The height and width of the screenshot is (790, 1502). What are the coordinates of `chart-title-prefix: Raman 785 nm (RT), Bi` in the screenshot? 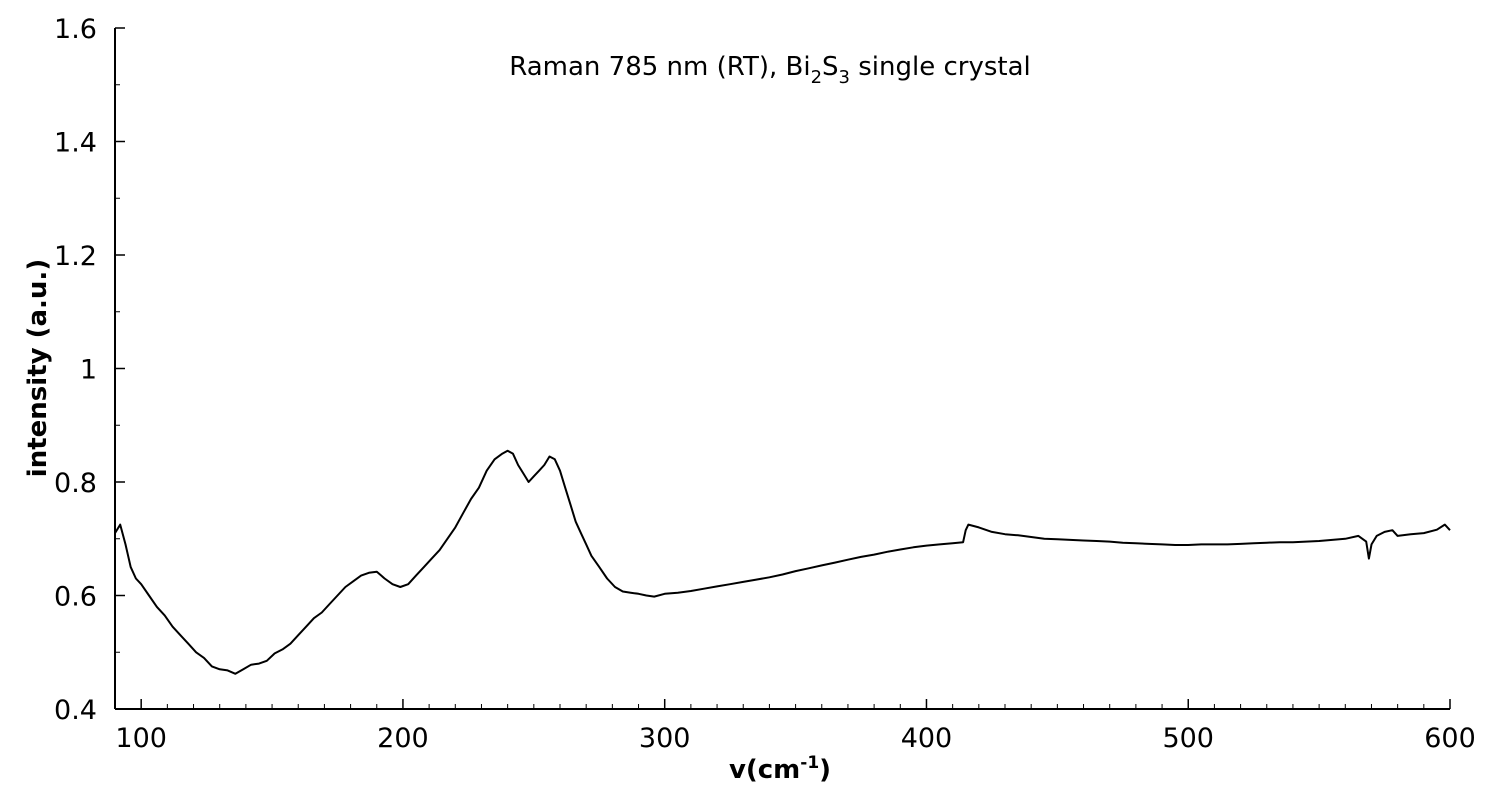 It's located at (659, 67).